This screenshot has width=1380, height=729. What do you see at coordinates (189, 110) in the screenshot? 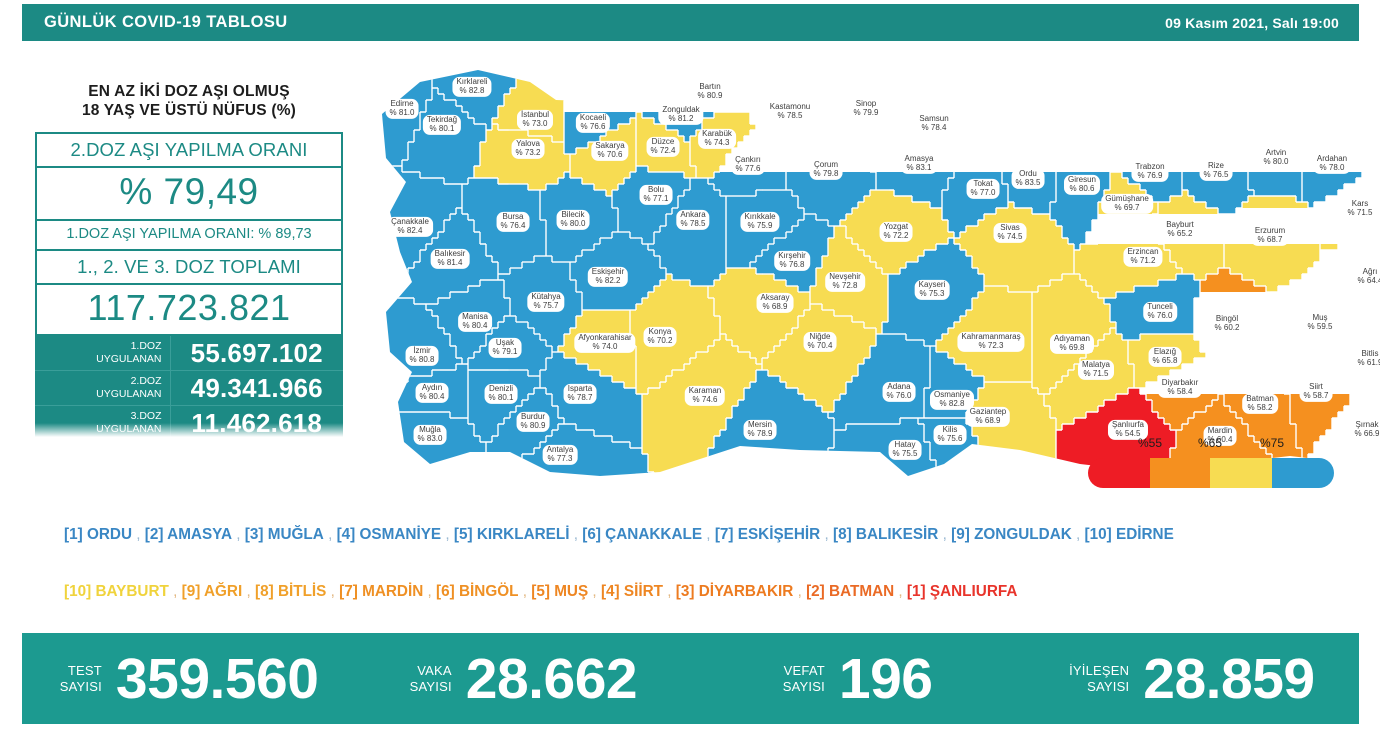
I see `panel-title-line2: 18 YAŞ VE ÜSTÜ NÜFUS (%)` at bounding box center [189, 110].